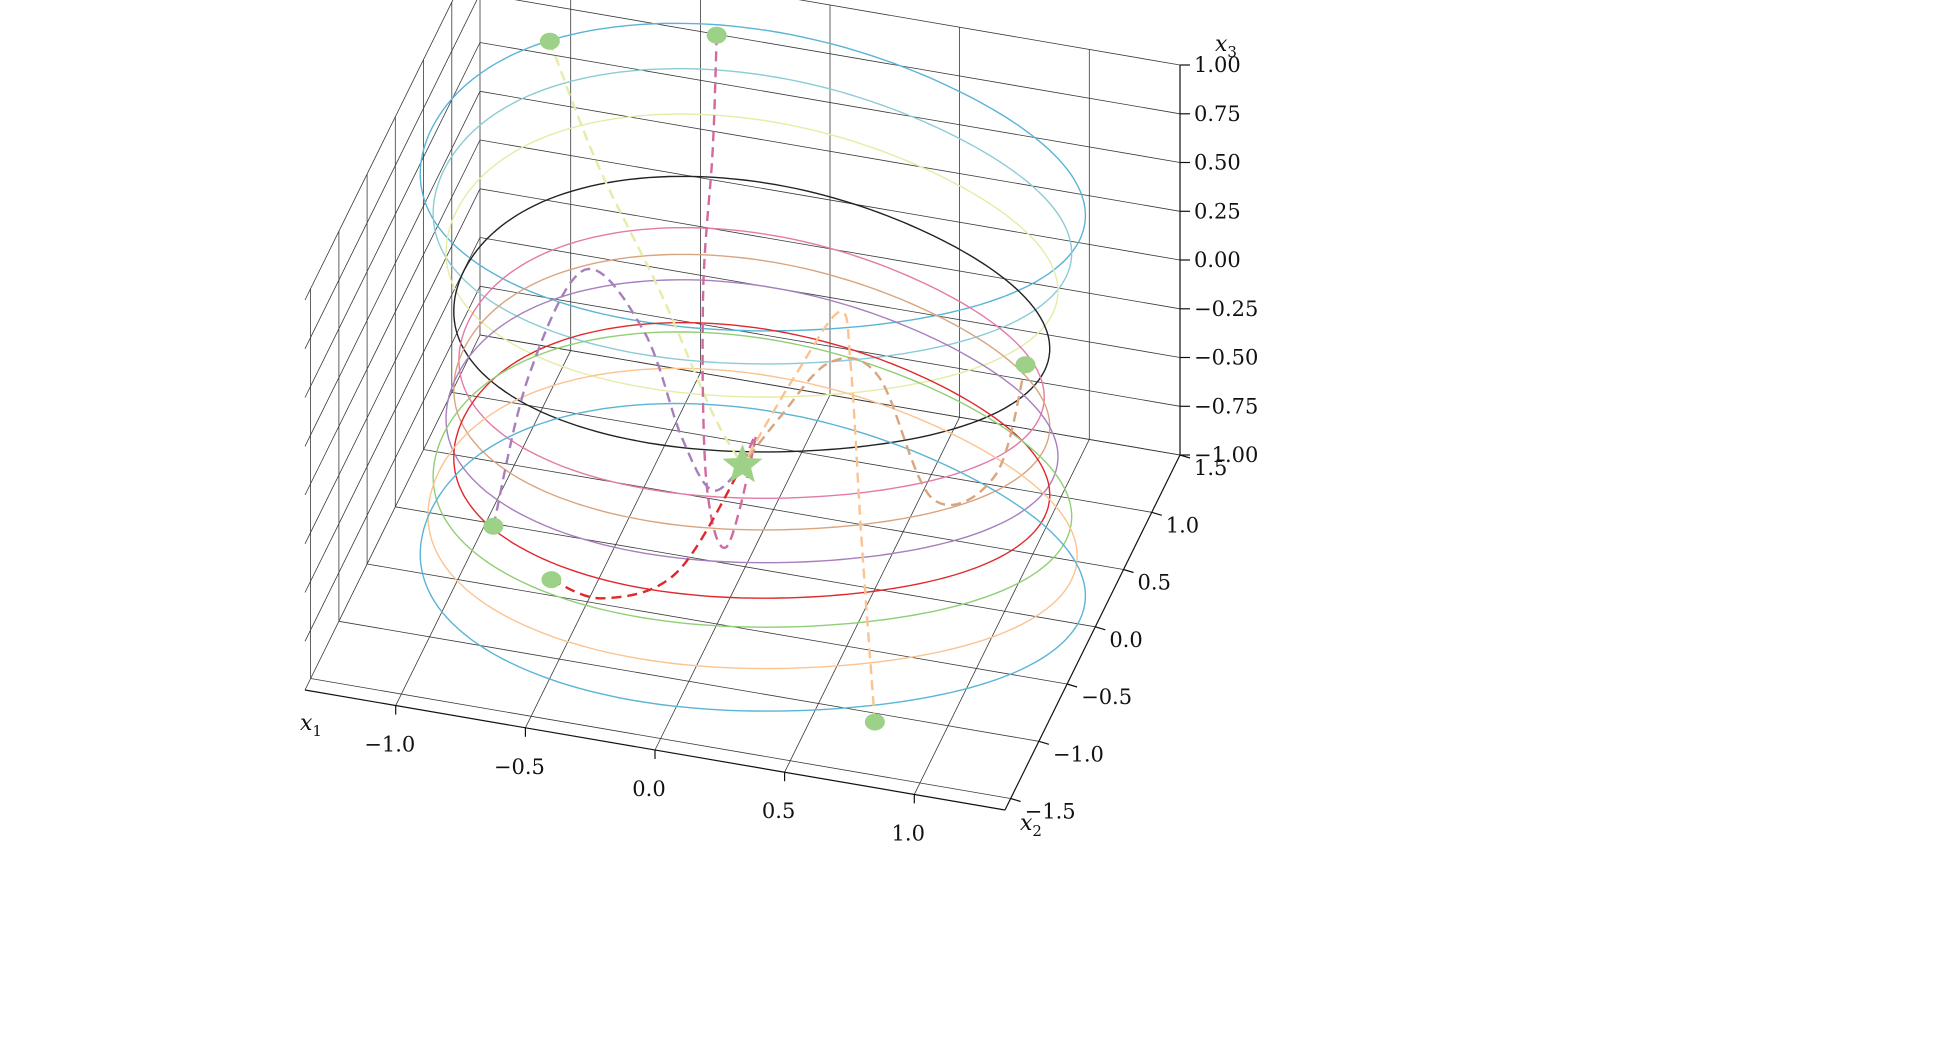 The width and height of the screenshot is (1949, 1047). Describe the element at coordinates (1217, 65) in the screenshot. I see `x3-tick-label: 1.00` at that location.